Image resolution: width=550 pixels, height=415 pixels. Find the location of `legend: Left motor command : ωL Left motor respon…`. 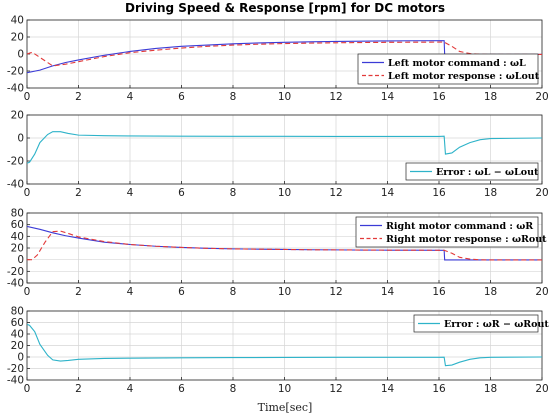

legend: Left motor command : ωL Left motor respon… is located at coordinates (448, 69).